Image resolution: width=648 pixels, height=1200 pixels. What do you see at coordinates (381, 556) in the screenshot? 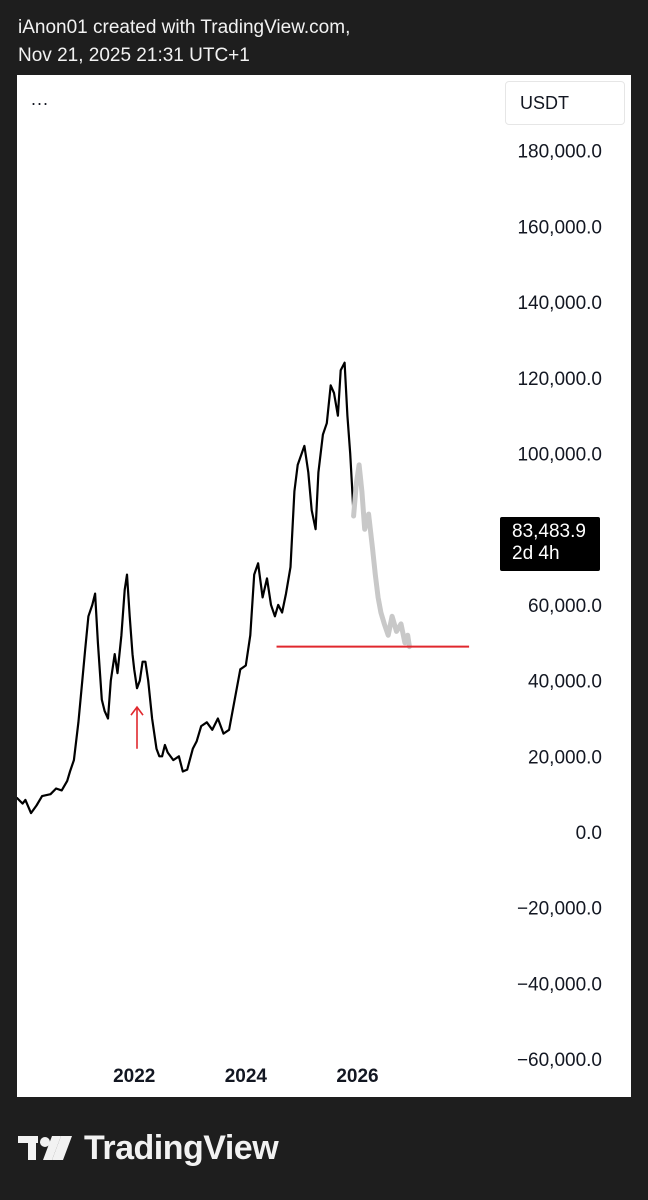
I see `projection-series-line` at bounding box center [381, 556].